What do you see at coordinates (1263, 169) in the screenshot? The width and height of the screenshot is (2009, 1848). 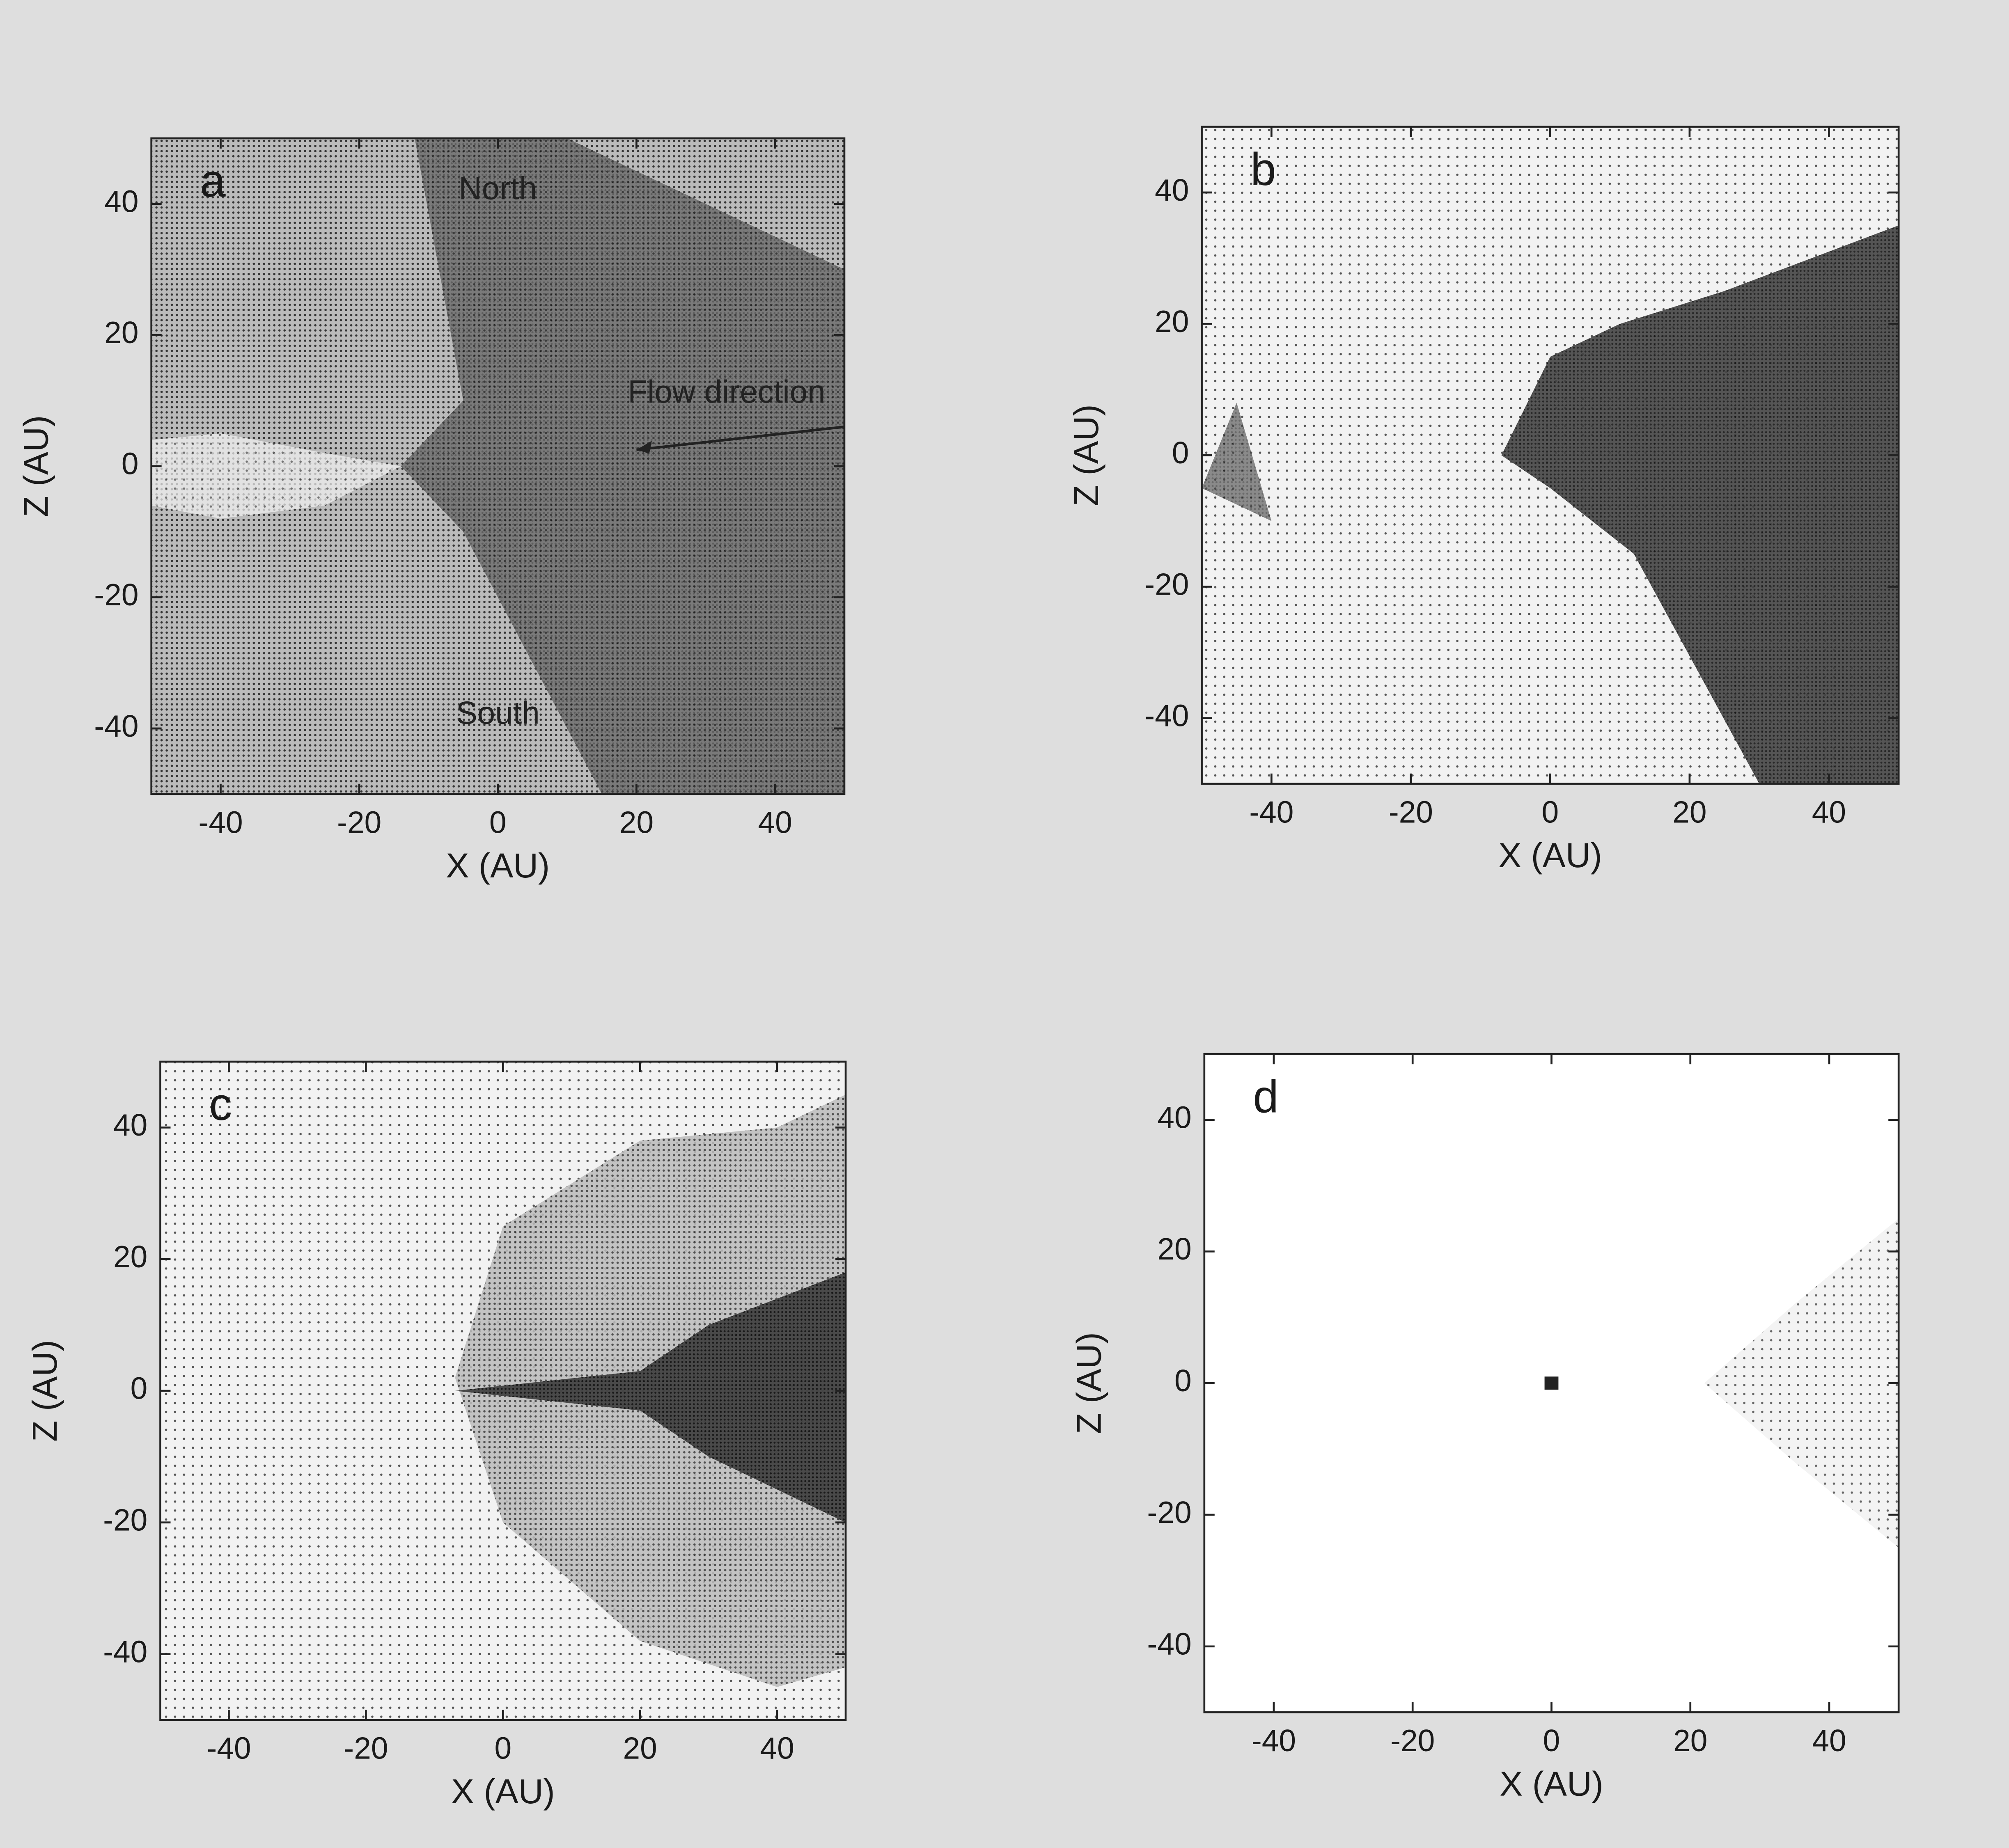 I see `panel-label: b` at bounding box center [1263, 169].